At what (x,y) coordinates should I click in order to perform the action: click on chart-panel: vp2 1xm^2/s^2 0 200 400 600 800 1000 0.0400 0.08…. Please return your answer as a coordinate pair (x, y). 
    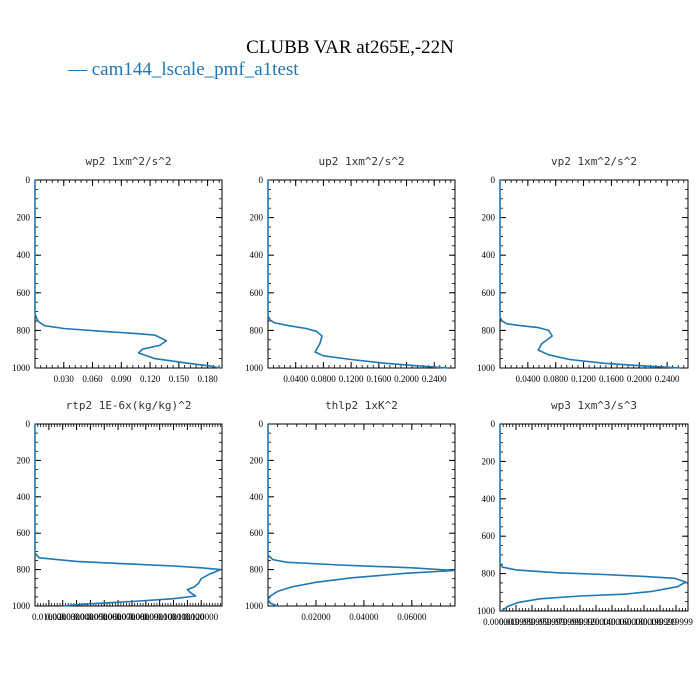
    Looking at the image, I should click on (583, 269).